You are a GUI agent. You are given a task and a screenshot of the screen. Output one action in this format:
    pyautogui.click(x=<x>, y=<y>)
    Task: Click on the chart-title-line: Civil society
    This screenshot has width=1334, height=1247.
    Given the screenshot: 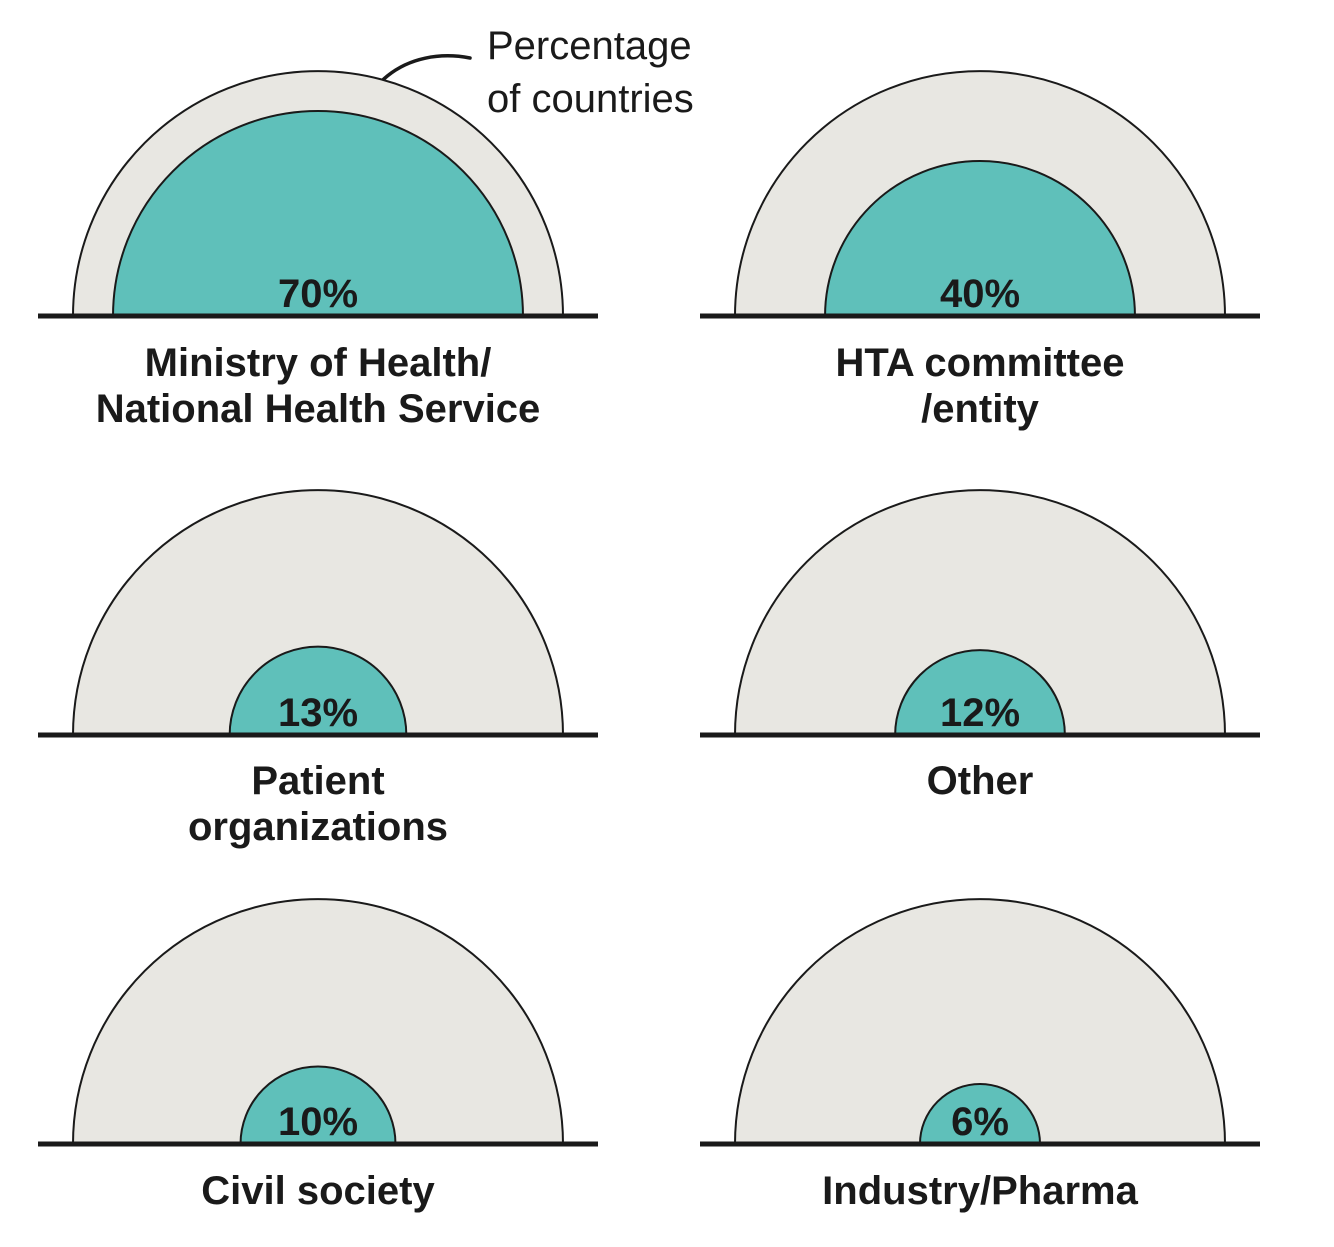 What is the action you would take?
    pyautogui.click(x=318, y=1191)
    